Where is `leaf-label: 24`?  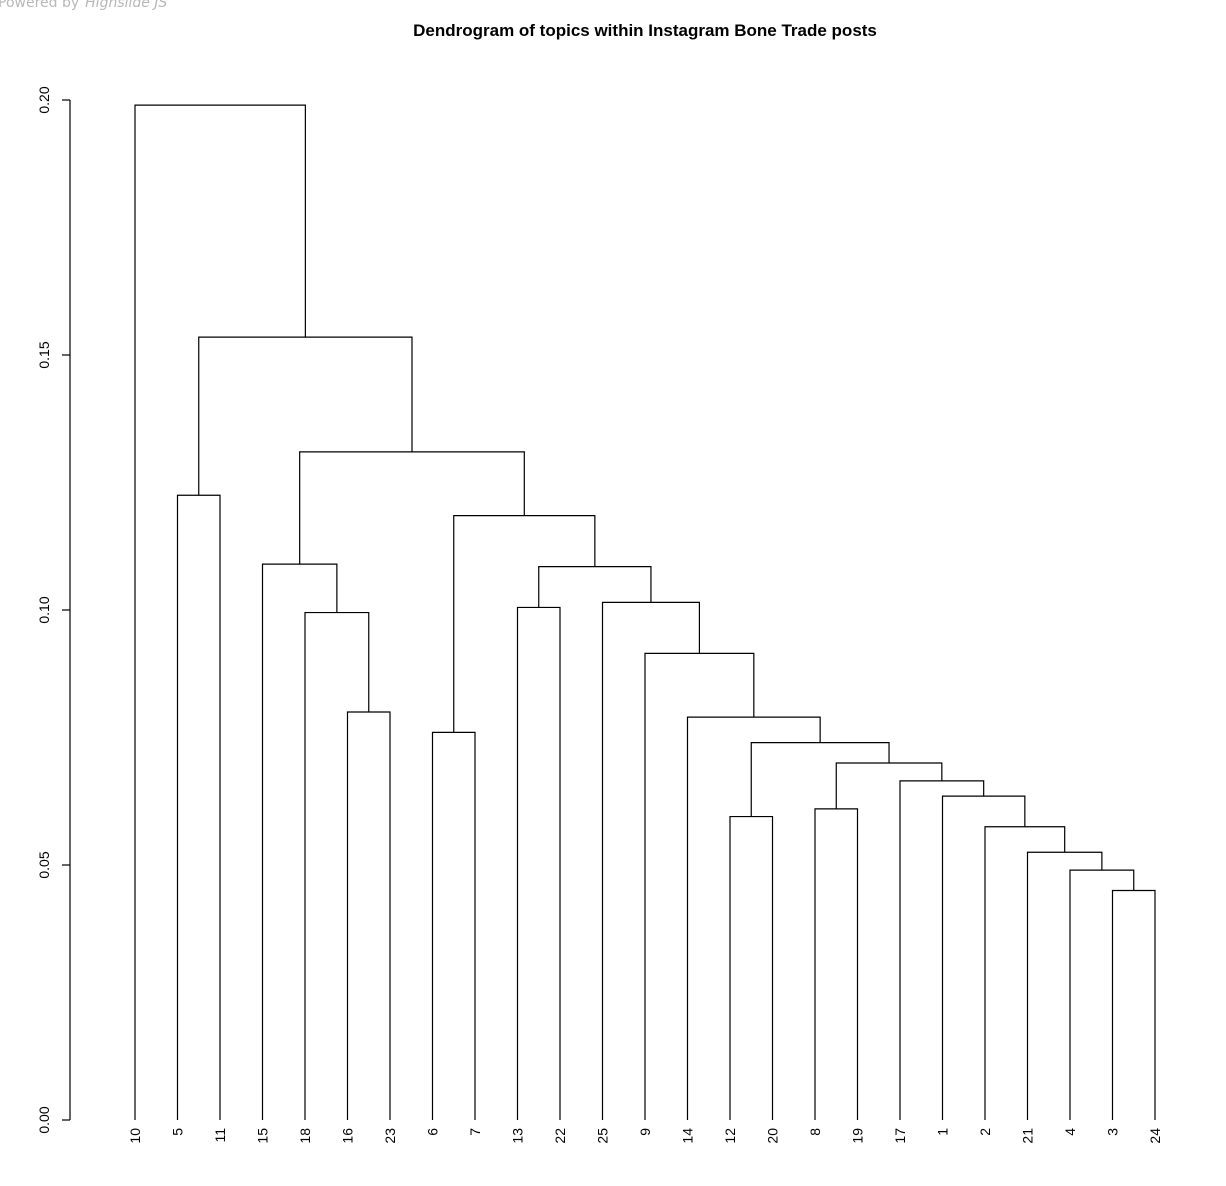 leaf-label: 24 is located at coordinates (1155, 1136).